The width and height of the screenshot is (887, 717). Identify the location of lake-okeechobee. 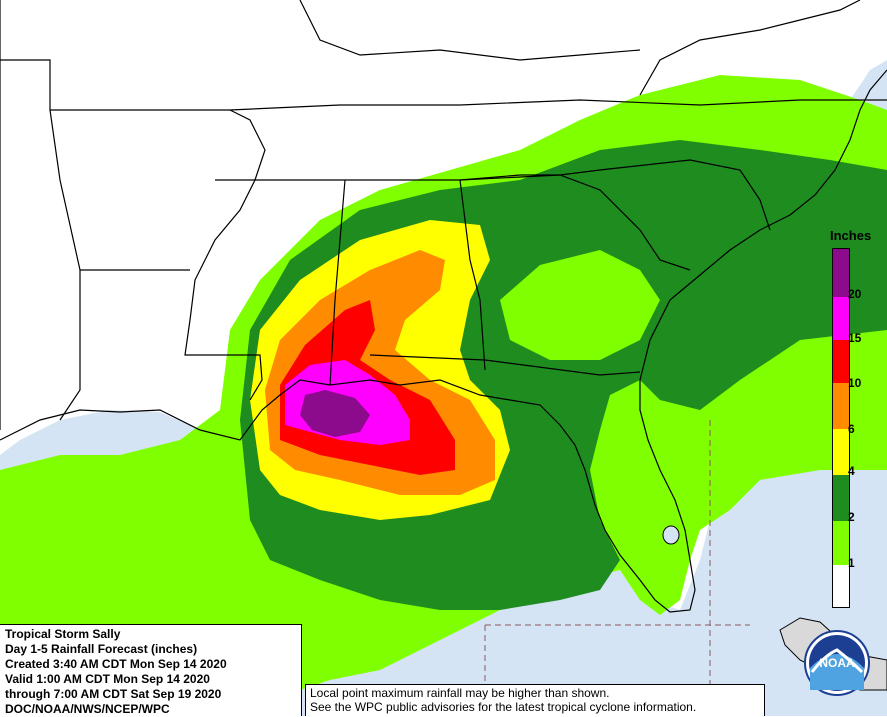
(671, 535).